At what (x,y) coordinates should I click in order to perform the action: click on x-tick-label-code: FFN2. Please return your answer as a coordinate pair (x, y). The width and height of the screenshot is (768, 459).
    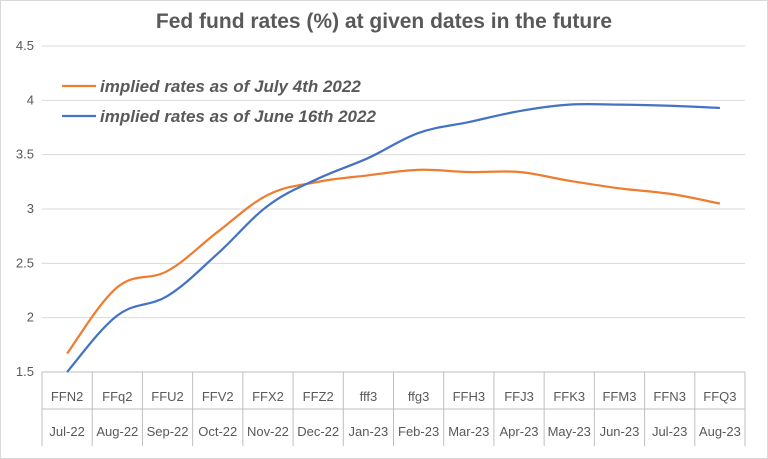
    Looking at the image, I should click on (67, 396).